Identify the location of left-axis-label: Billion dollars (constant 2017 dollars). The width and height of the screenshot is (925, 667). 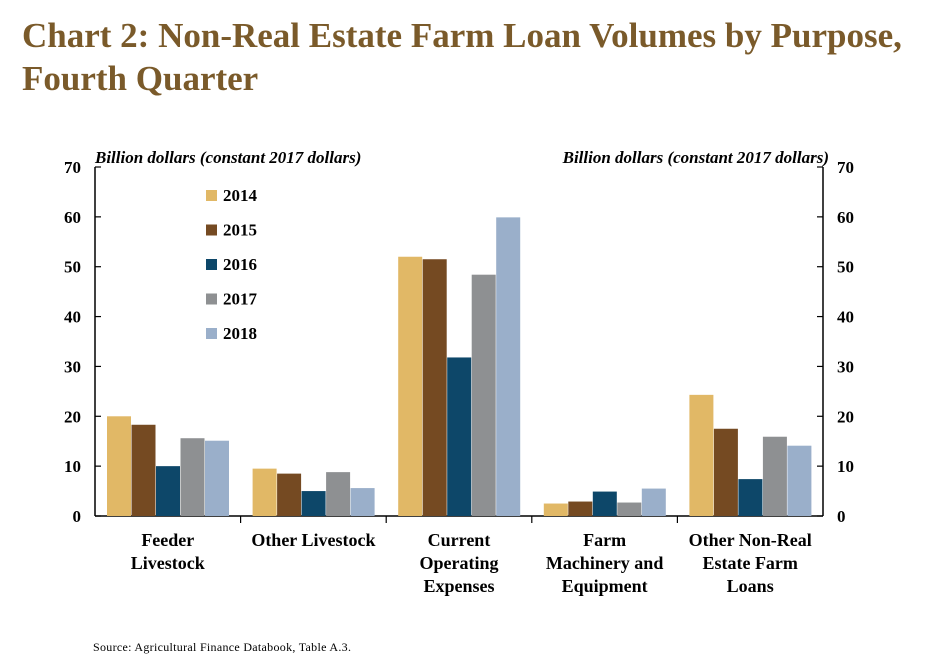
(227, 157).